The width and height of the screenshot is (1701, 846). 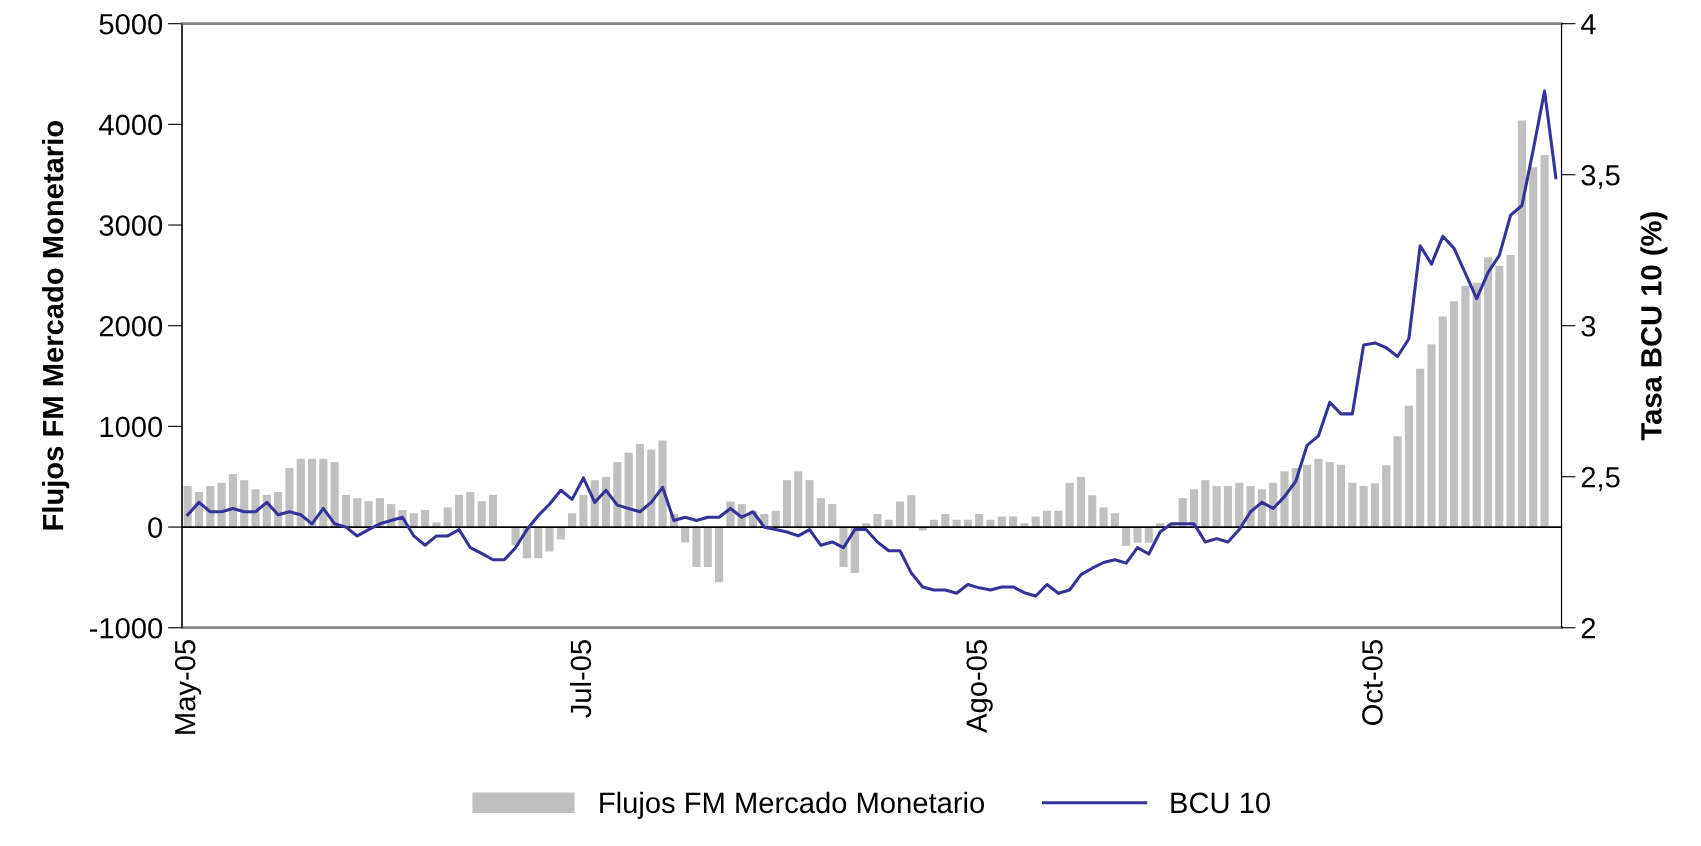 I want to click on y2-tick-label: 3, so click(x=1588, y=326).